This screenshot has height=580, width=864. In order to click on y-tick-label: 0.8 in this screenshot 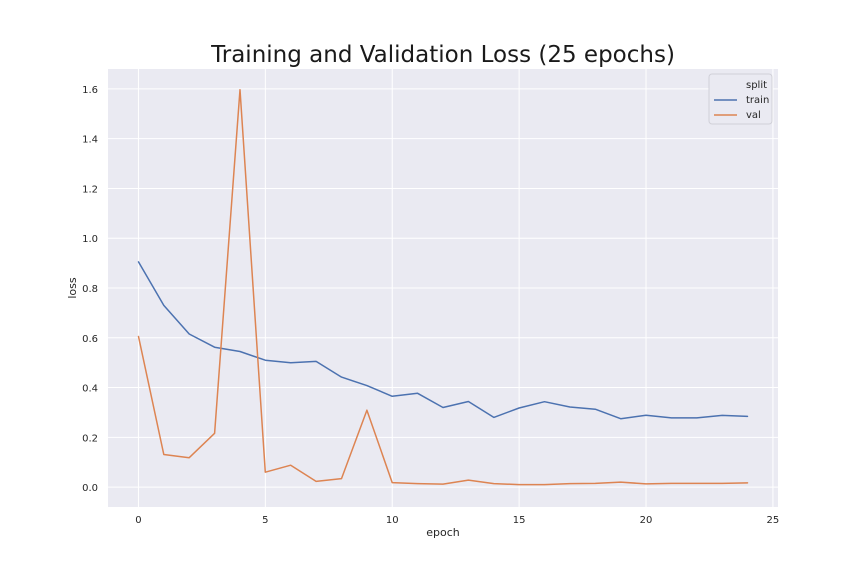, I will do `click(90, 289)`.